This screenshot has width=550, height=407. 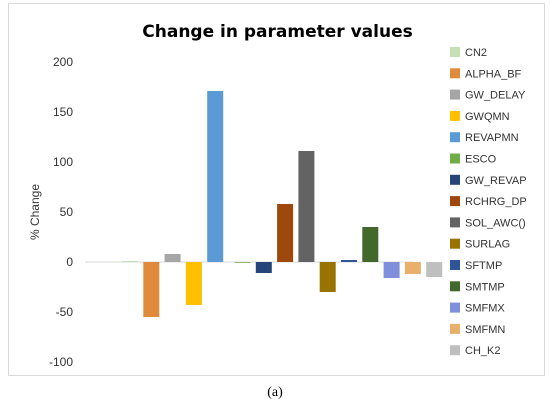 I want to click on bar-smtmp, so click(x=370, y=244).